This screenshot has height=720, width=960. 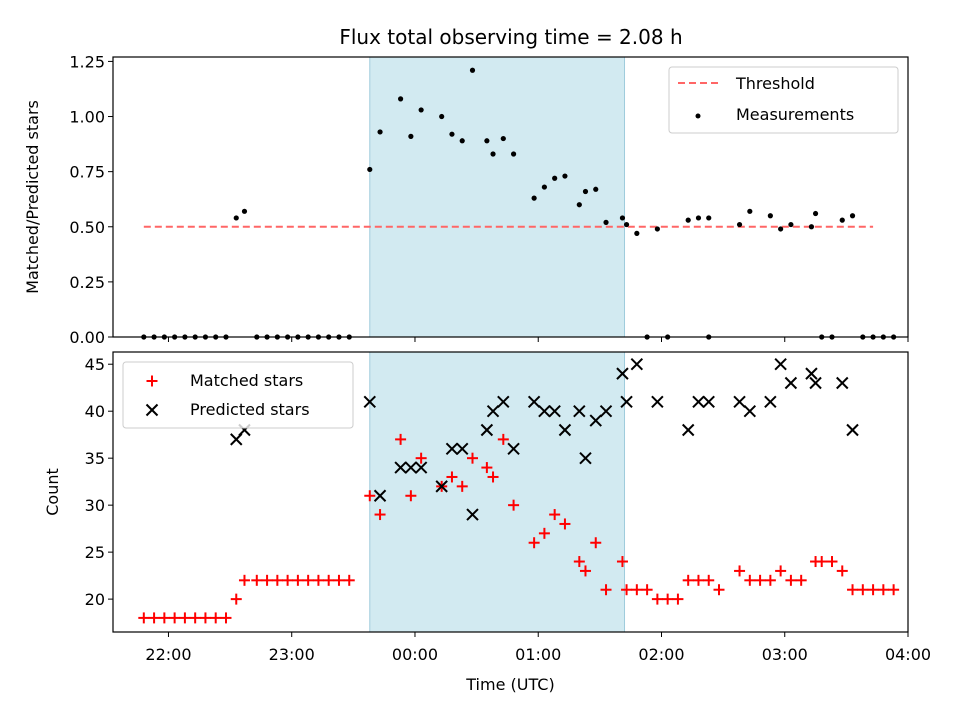 I want to click on legend-matched-label: Matched stars, so click(x=246, y=380).